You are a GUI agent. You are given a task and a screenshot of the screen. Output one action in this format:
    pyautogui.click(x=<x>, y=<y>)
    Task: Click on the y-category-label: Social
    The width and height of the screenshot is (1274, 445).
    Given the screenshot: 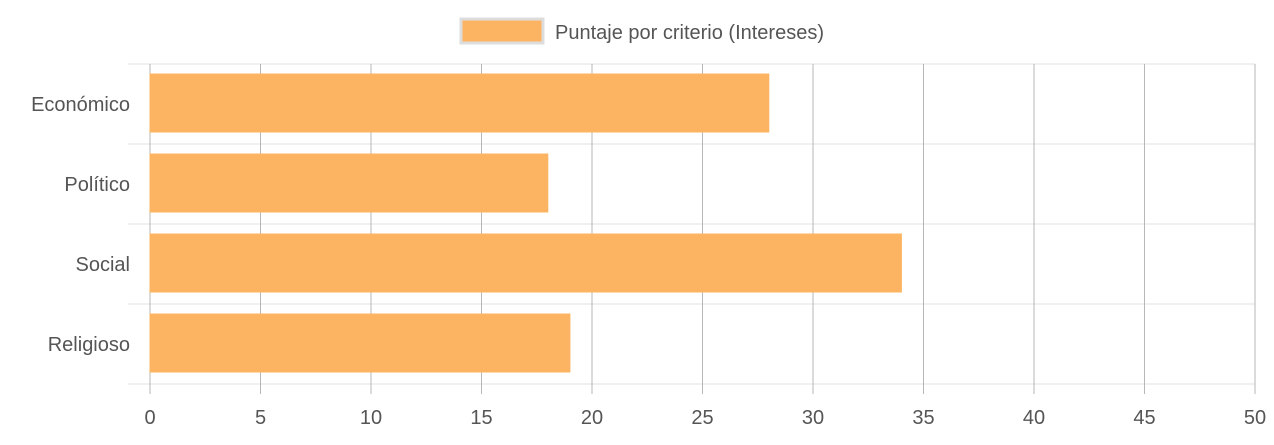 What is the action you would take?
    pyautogui.click(x=103, y=265)
    